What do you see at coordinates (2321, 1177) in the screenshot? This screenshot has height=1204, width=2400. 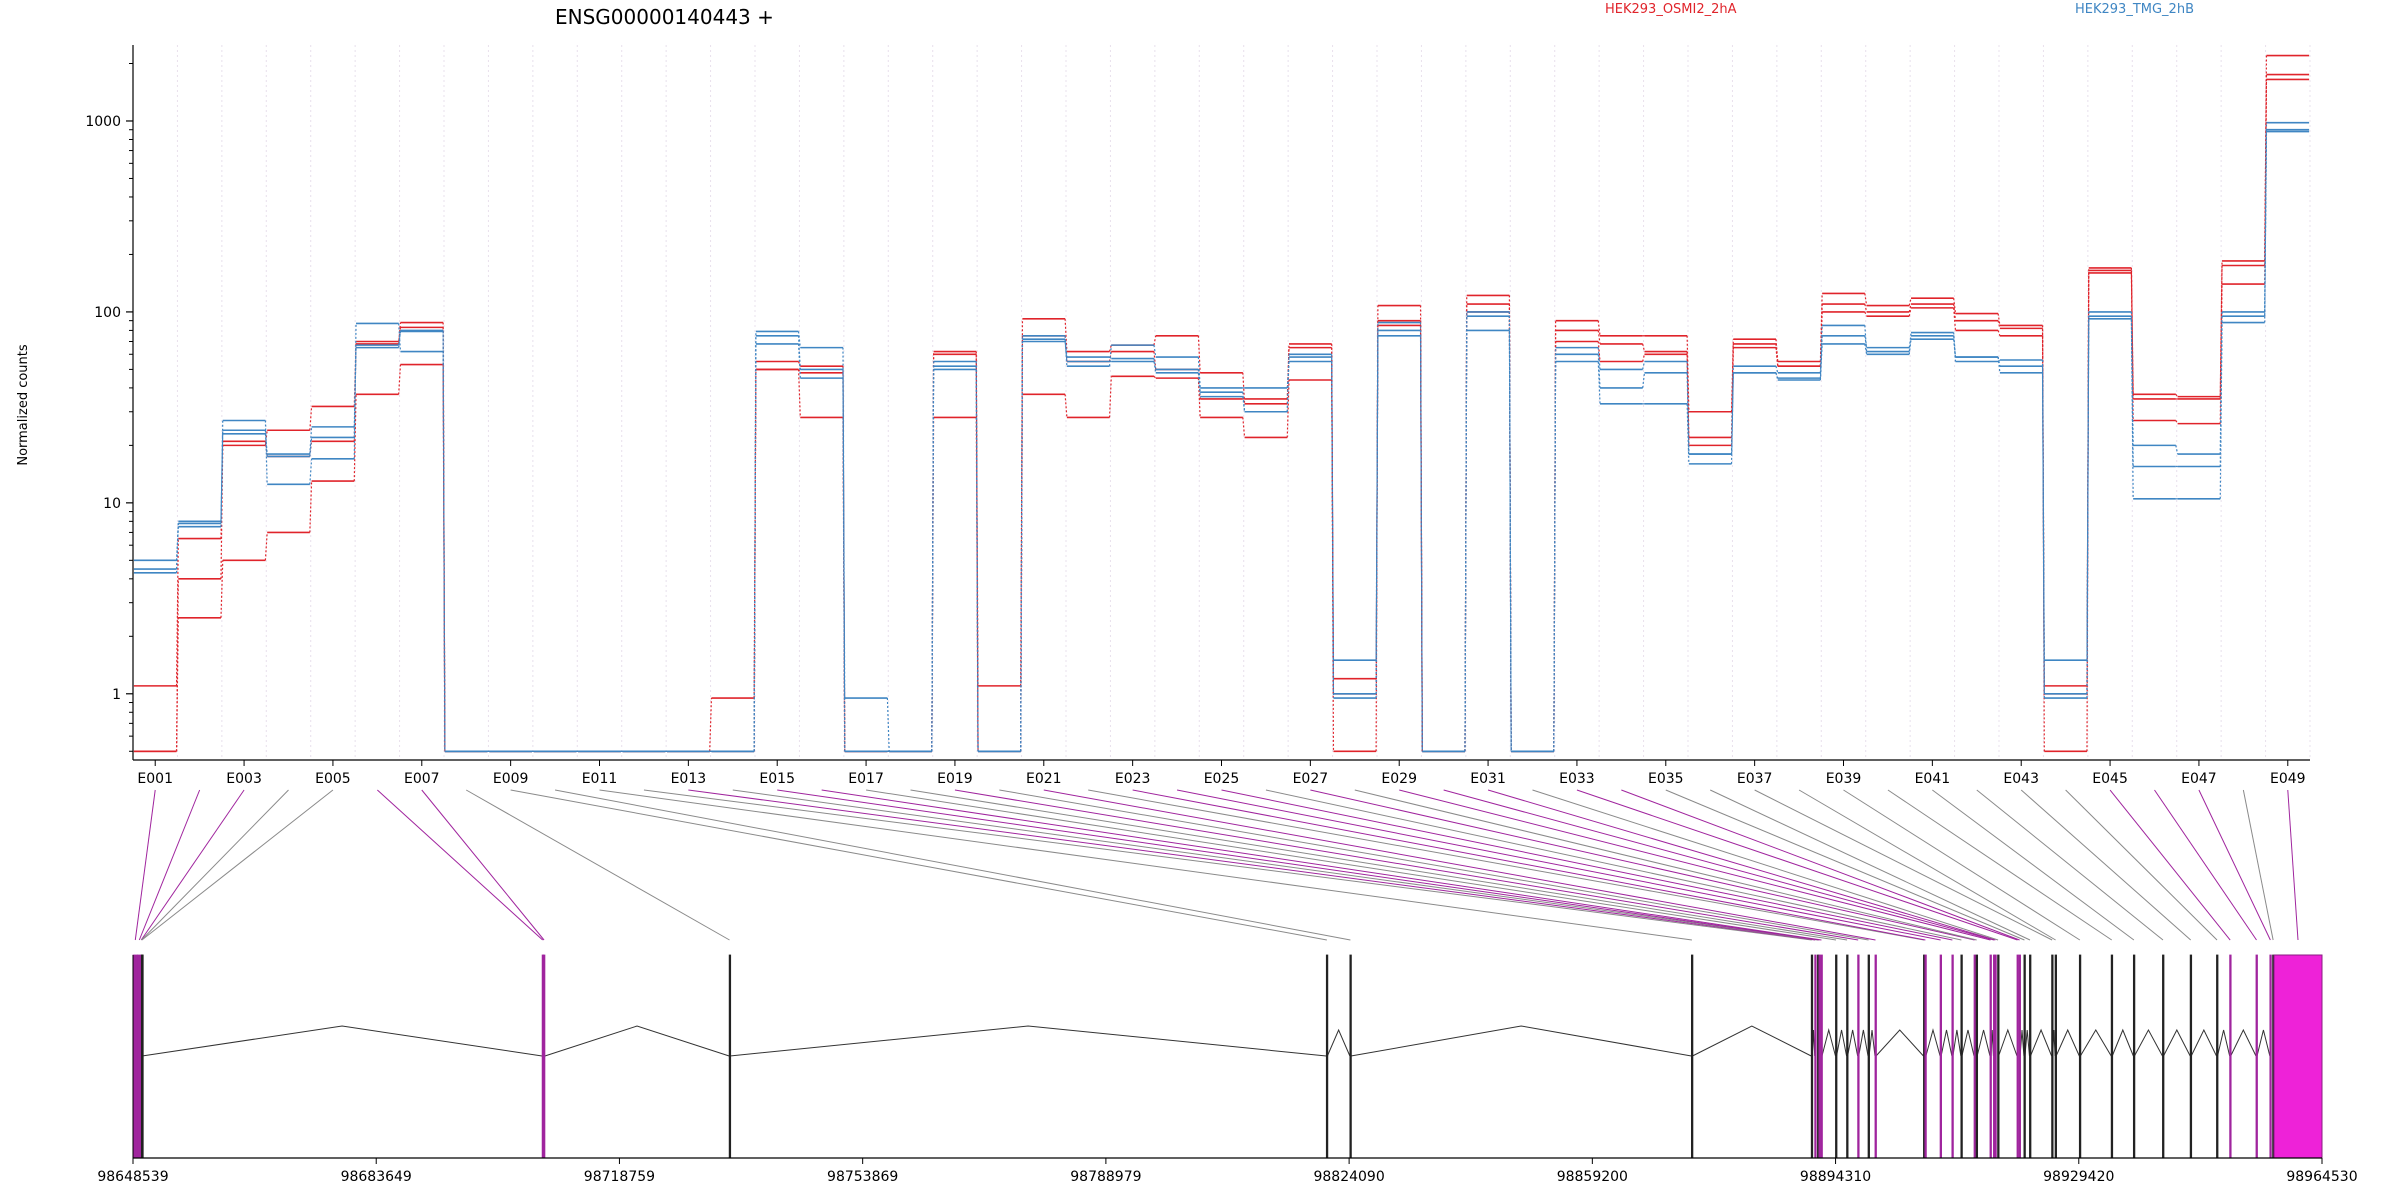 I see `genomic-tick-label: 98964530` at bounding box center [2321, 1177].